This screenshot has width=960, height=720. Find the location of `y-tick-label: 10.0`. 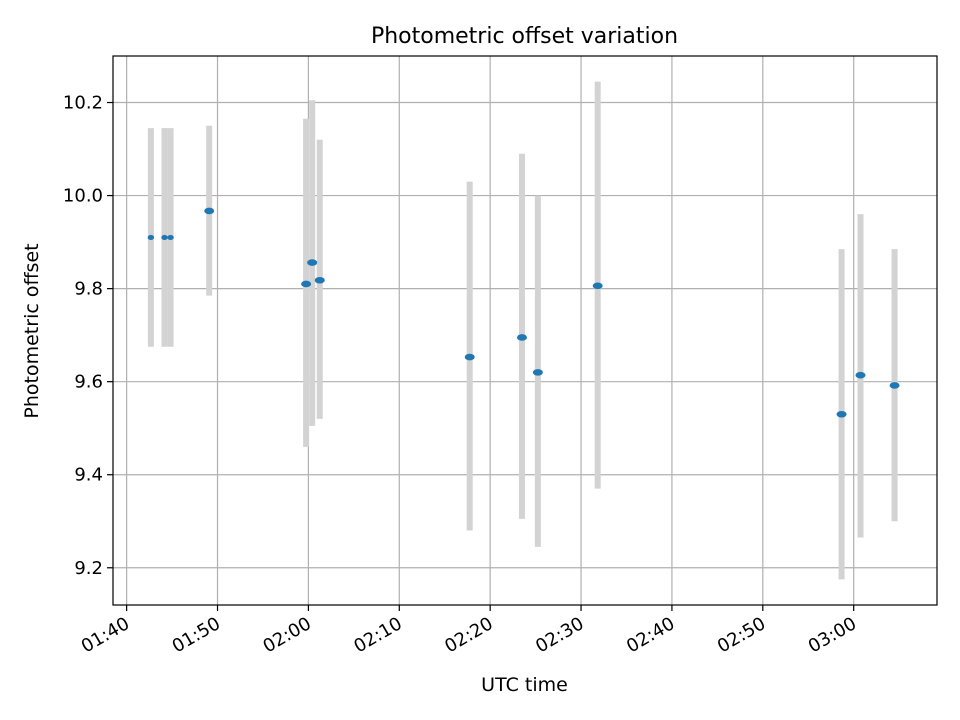

y-tick-label: 10.0 is located at coordinates (83, 196).